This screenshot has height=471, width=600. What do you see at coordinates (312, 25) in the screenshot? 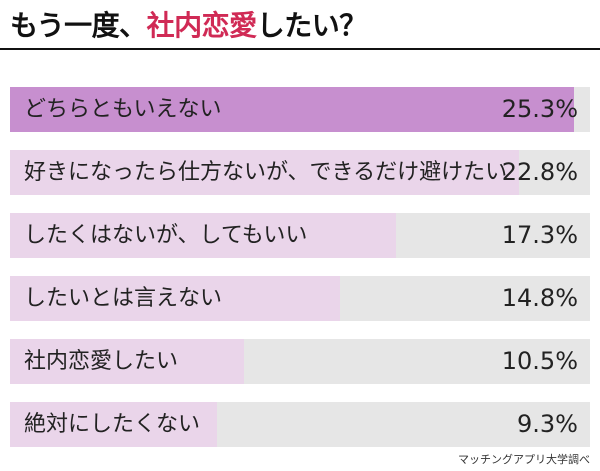
I see `title-suffix: したい？` at bounding box center [312, 25].